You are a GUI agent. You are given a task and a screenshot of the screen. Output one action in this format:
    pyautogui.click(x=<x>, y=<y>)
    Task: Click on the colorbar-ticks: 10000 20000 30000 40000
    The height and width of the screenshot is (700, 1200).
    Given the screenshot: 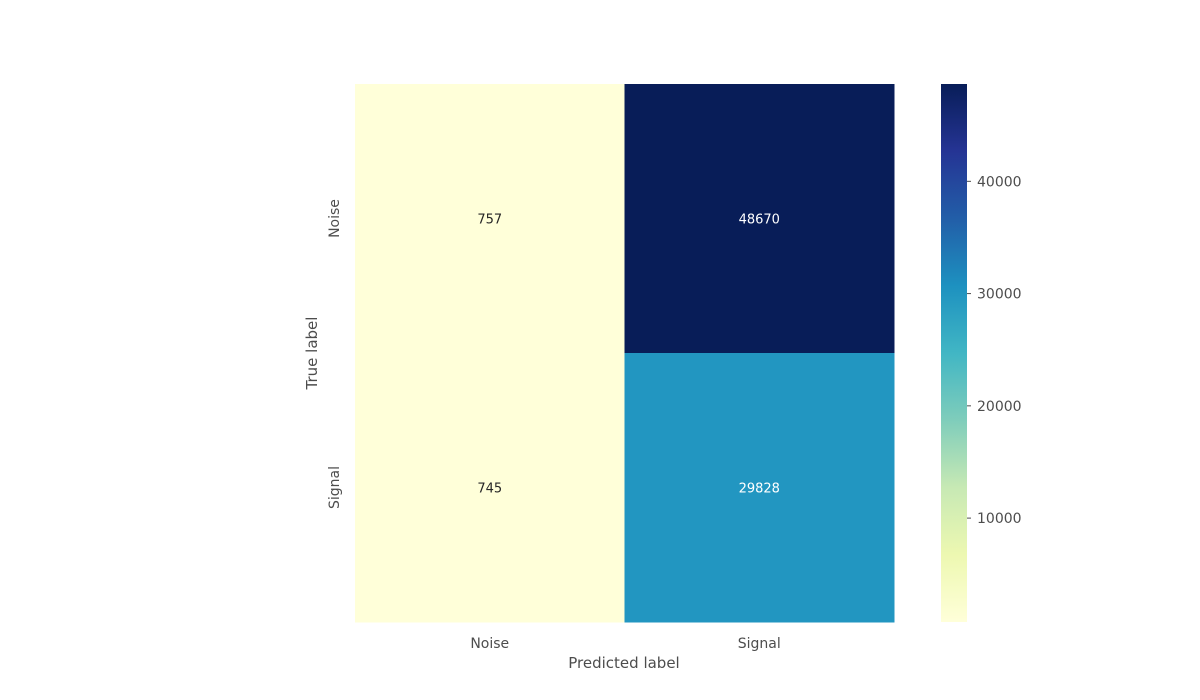 What is the action you would take?
    pyautogui.click(x=994, y=350)
    